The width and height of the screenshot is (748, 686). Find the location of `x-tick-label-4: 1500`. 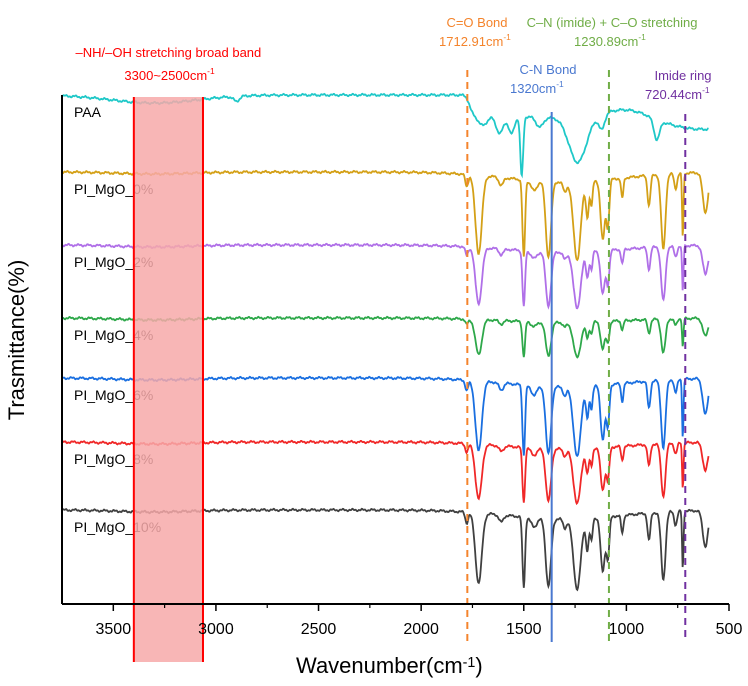

x-tick-label-4: 1500 is located at coordinates (524, 629).